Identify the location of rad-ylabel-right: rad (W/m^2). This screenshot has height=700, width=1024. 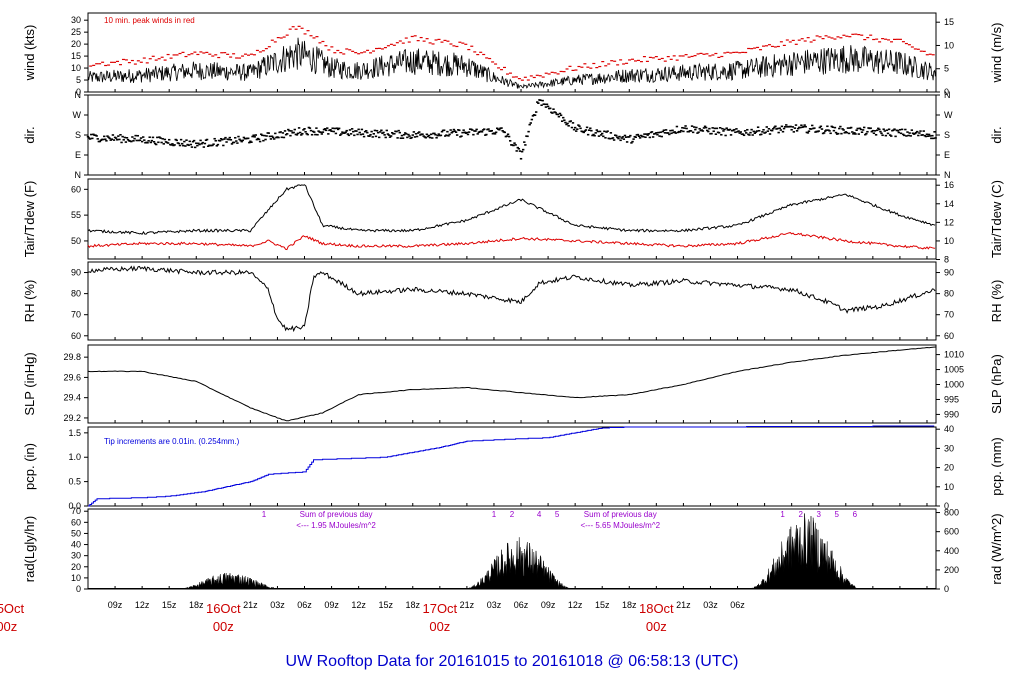
(996, 548).